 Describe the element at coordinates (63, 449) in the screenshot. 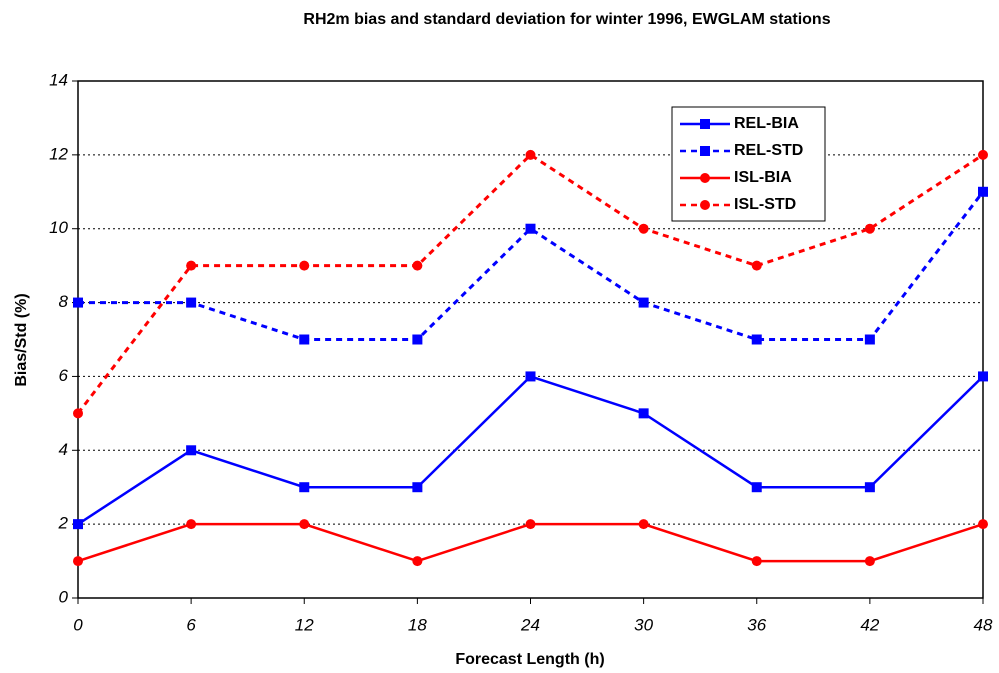

I see `y-tick-label: 4` at that location.